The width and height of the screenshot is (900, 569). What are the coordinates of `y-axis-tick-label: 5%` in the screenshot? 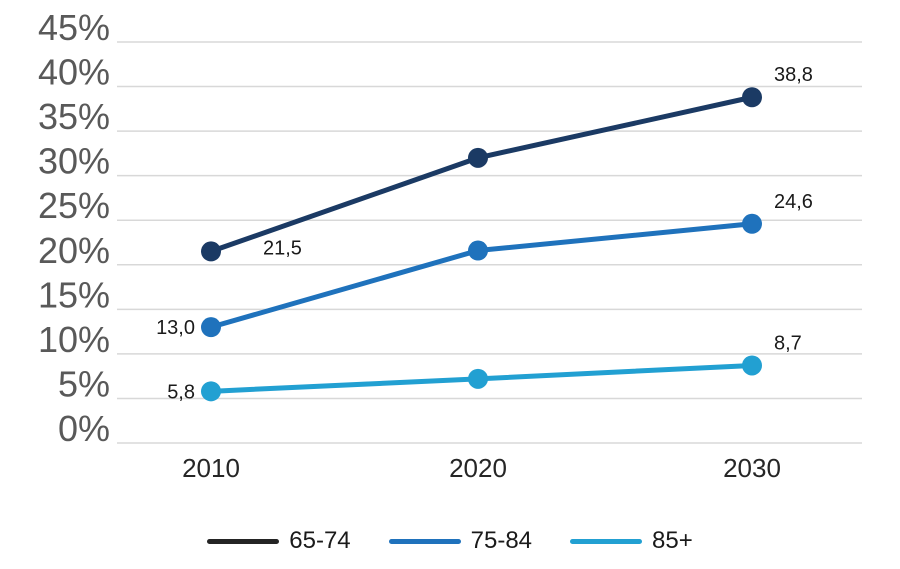 It's located at (84, 383).